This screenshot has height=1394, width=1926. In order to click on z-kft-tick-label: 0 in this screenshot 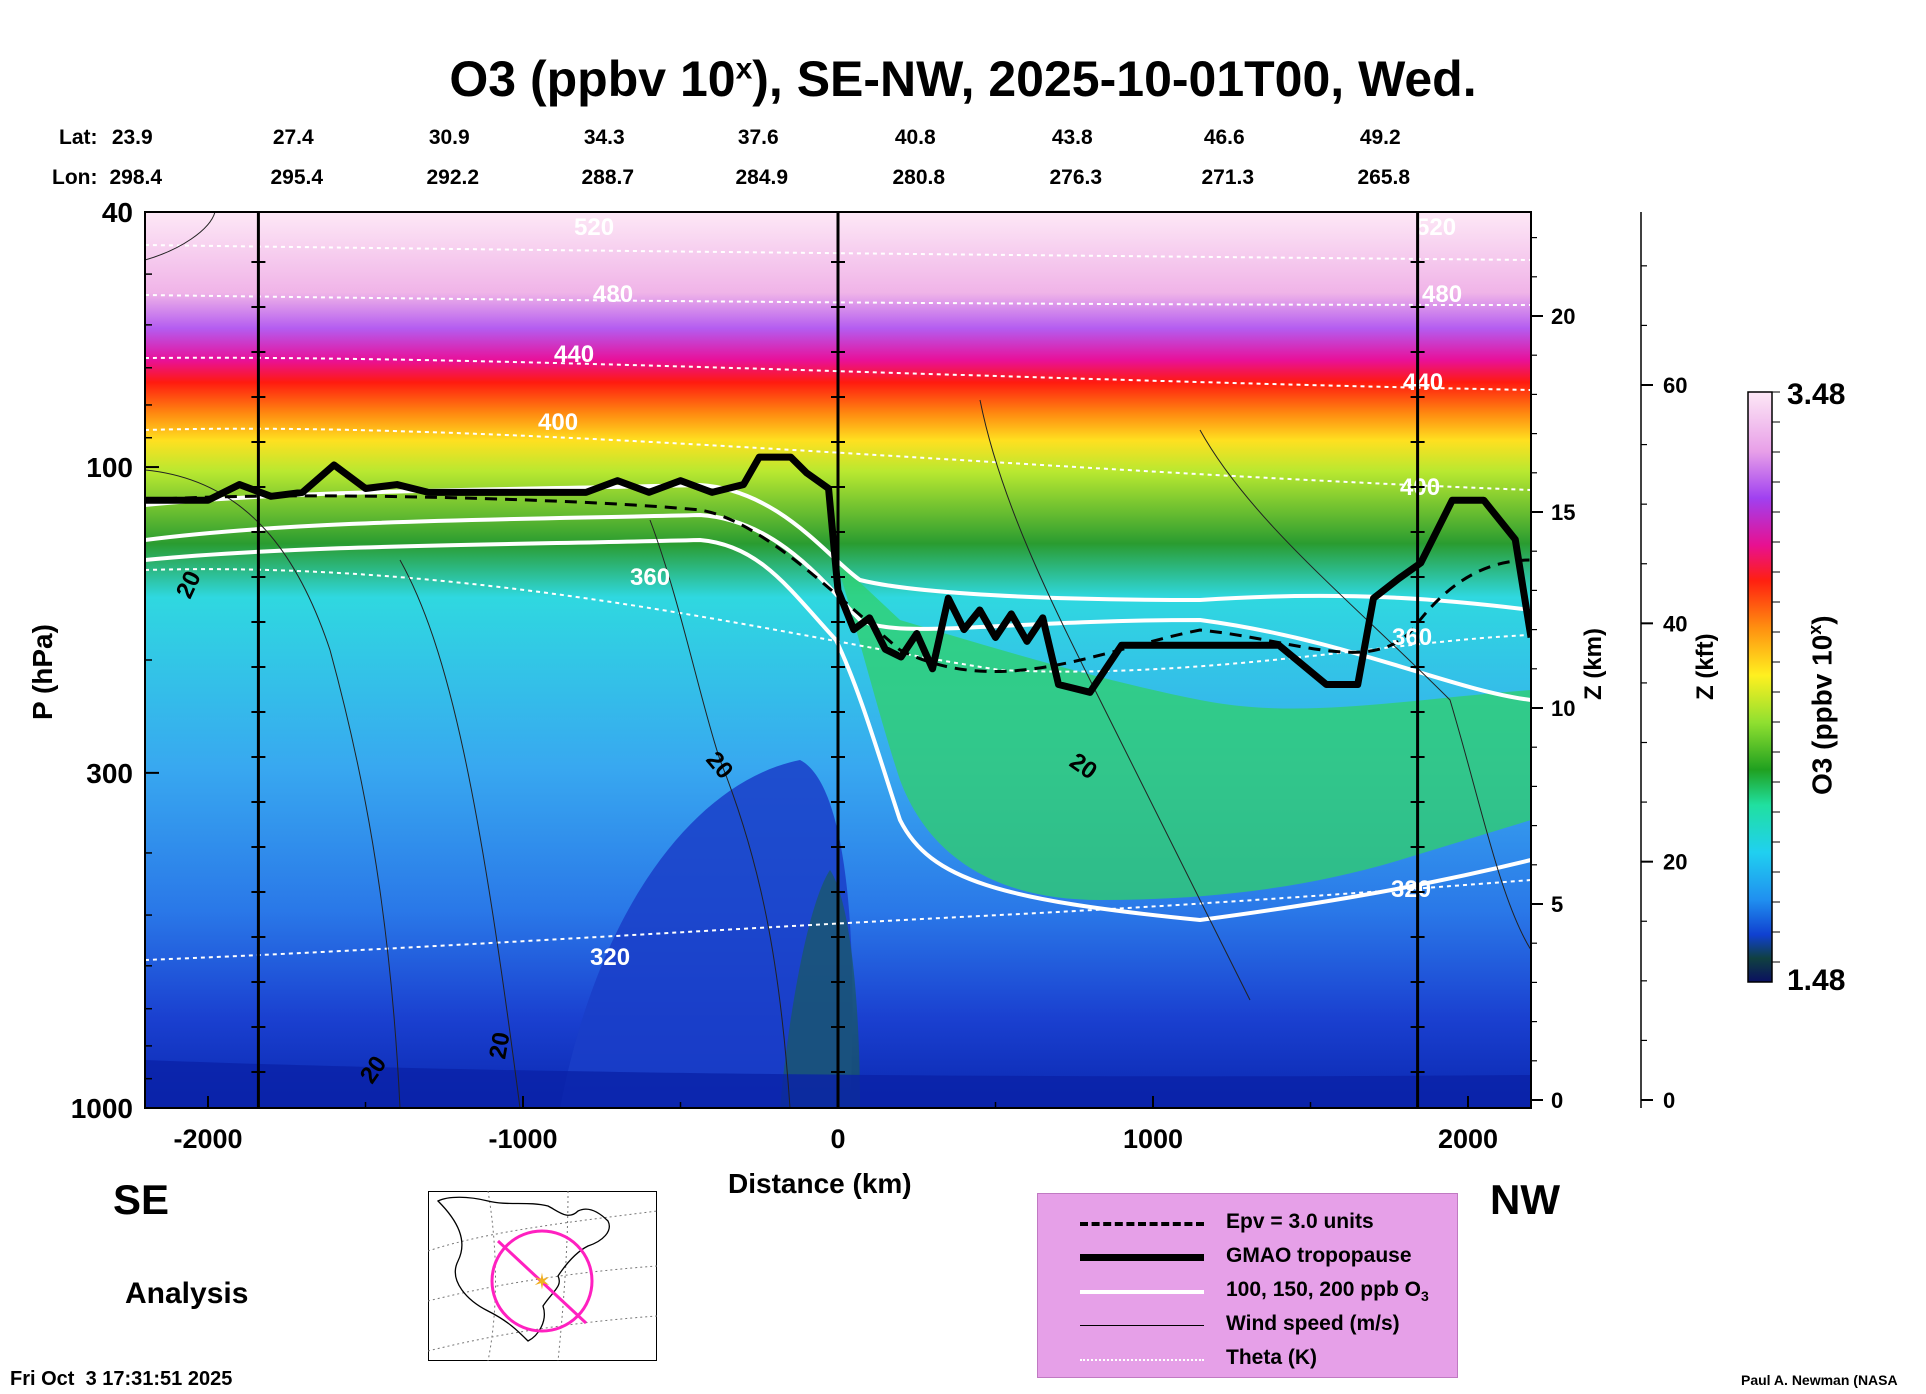, I will do `click(1669, 1100)`.